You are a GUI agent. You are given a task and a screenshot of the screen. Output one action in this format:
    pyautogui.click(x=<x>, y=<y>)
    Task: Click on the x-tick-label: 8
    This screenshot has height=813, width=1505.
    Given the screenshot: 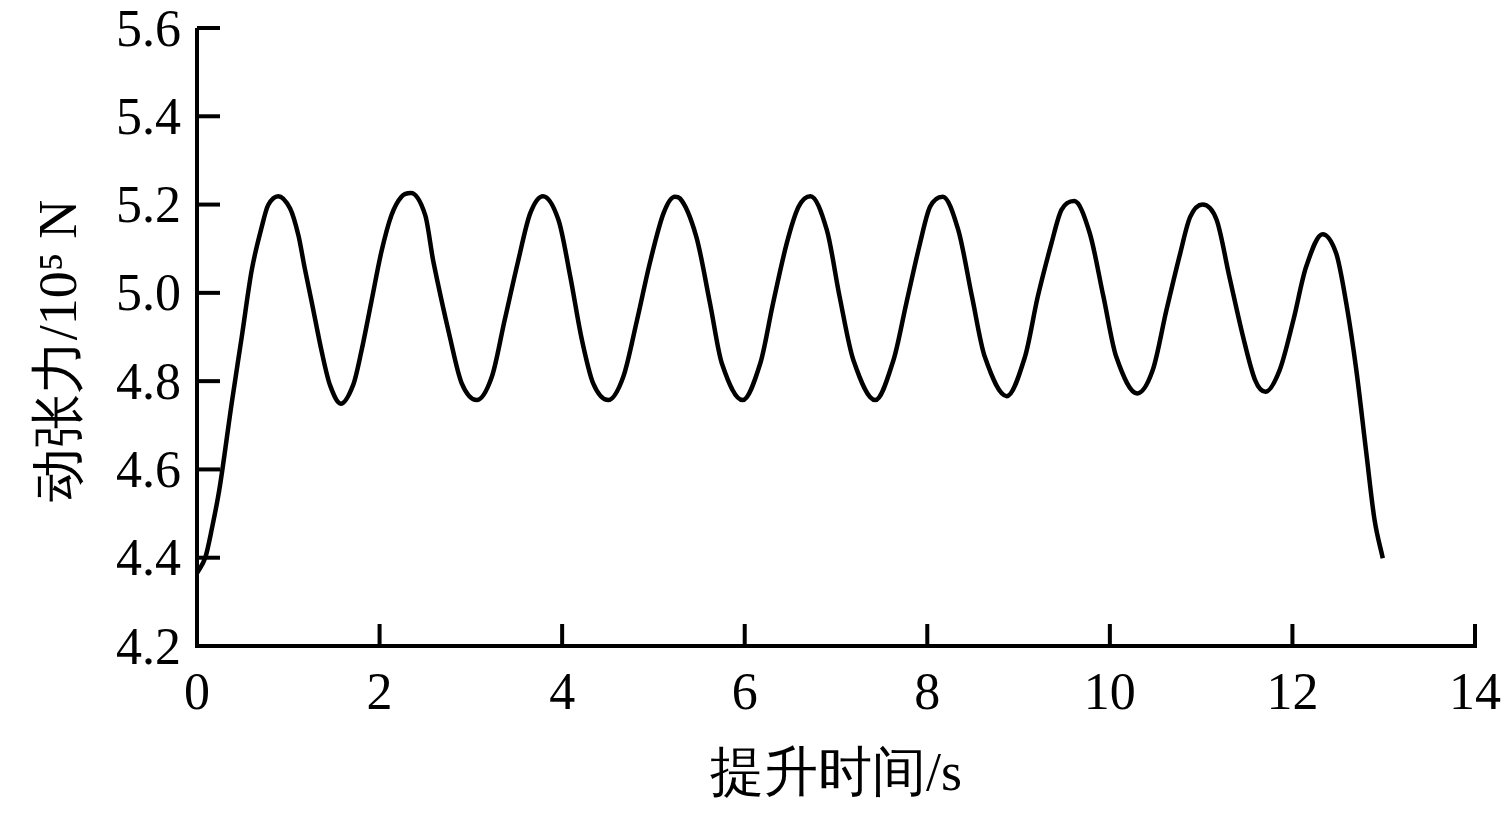 What is the action you would take?
    pyautogui.click(x=927, y=691)
    